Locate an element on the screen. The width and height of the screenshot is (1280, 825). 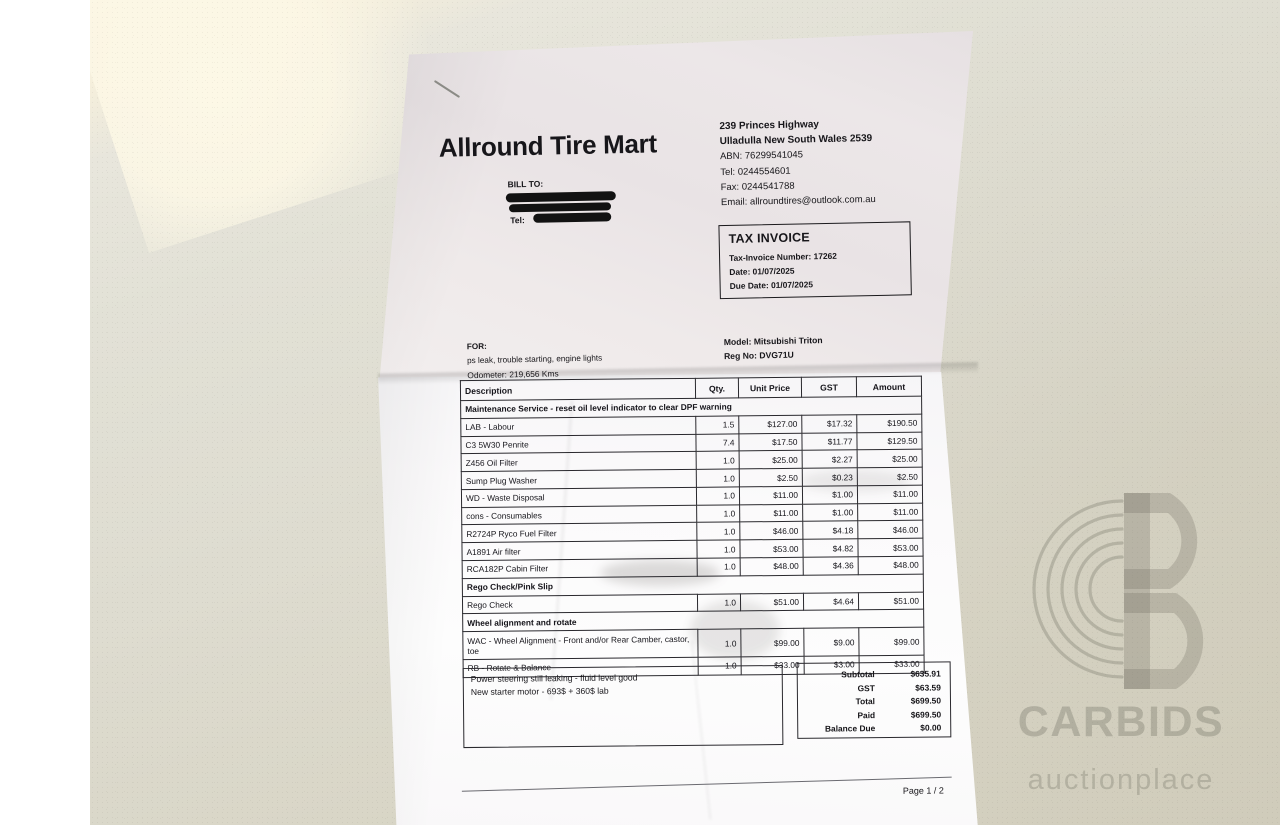
column-header-gst: GST is located at coordinates (829, 387).